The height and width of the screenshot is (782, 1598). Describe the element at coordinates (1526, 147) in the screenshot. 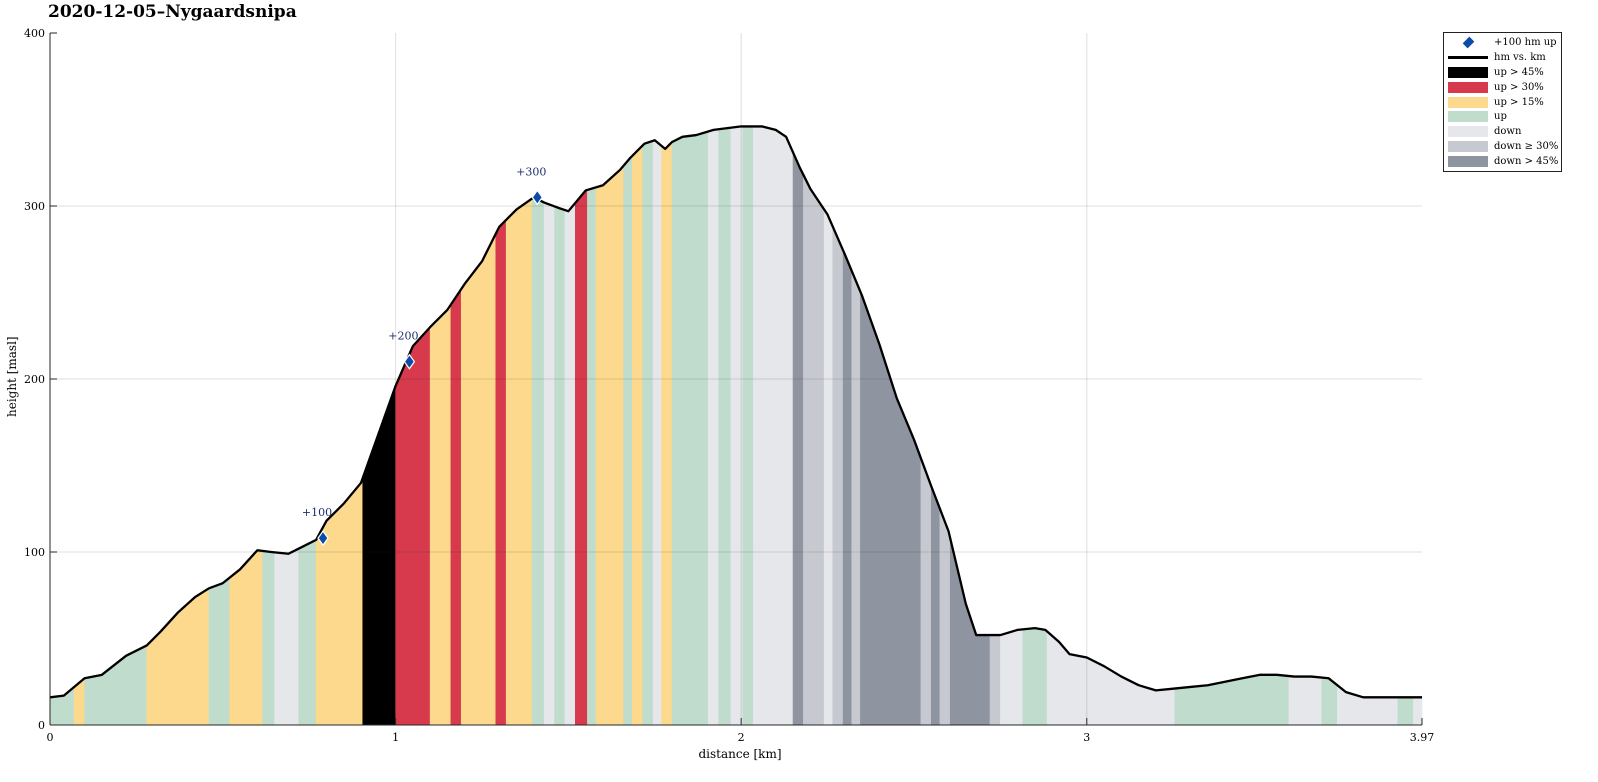

I see `legend-label: down ≥ 30%` at that location.